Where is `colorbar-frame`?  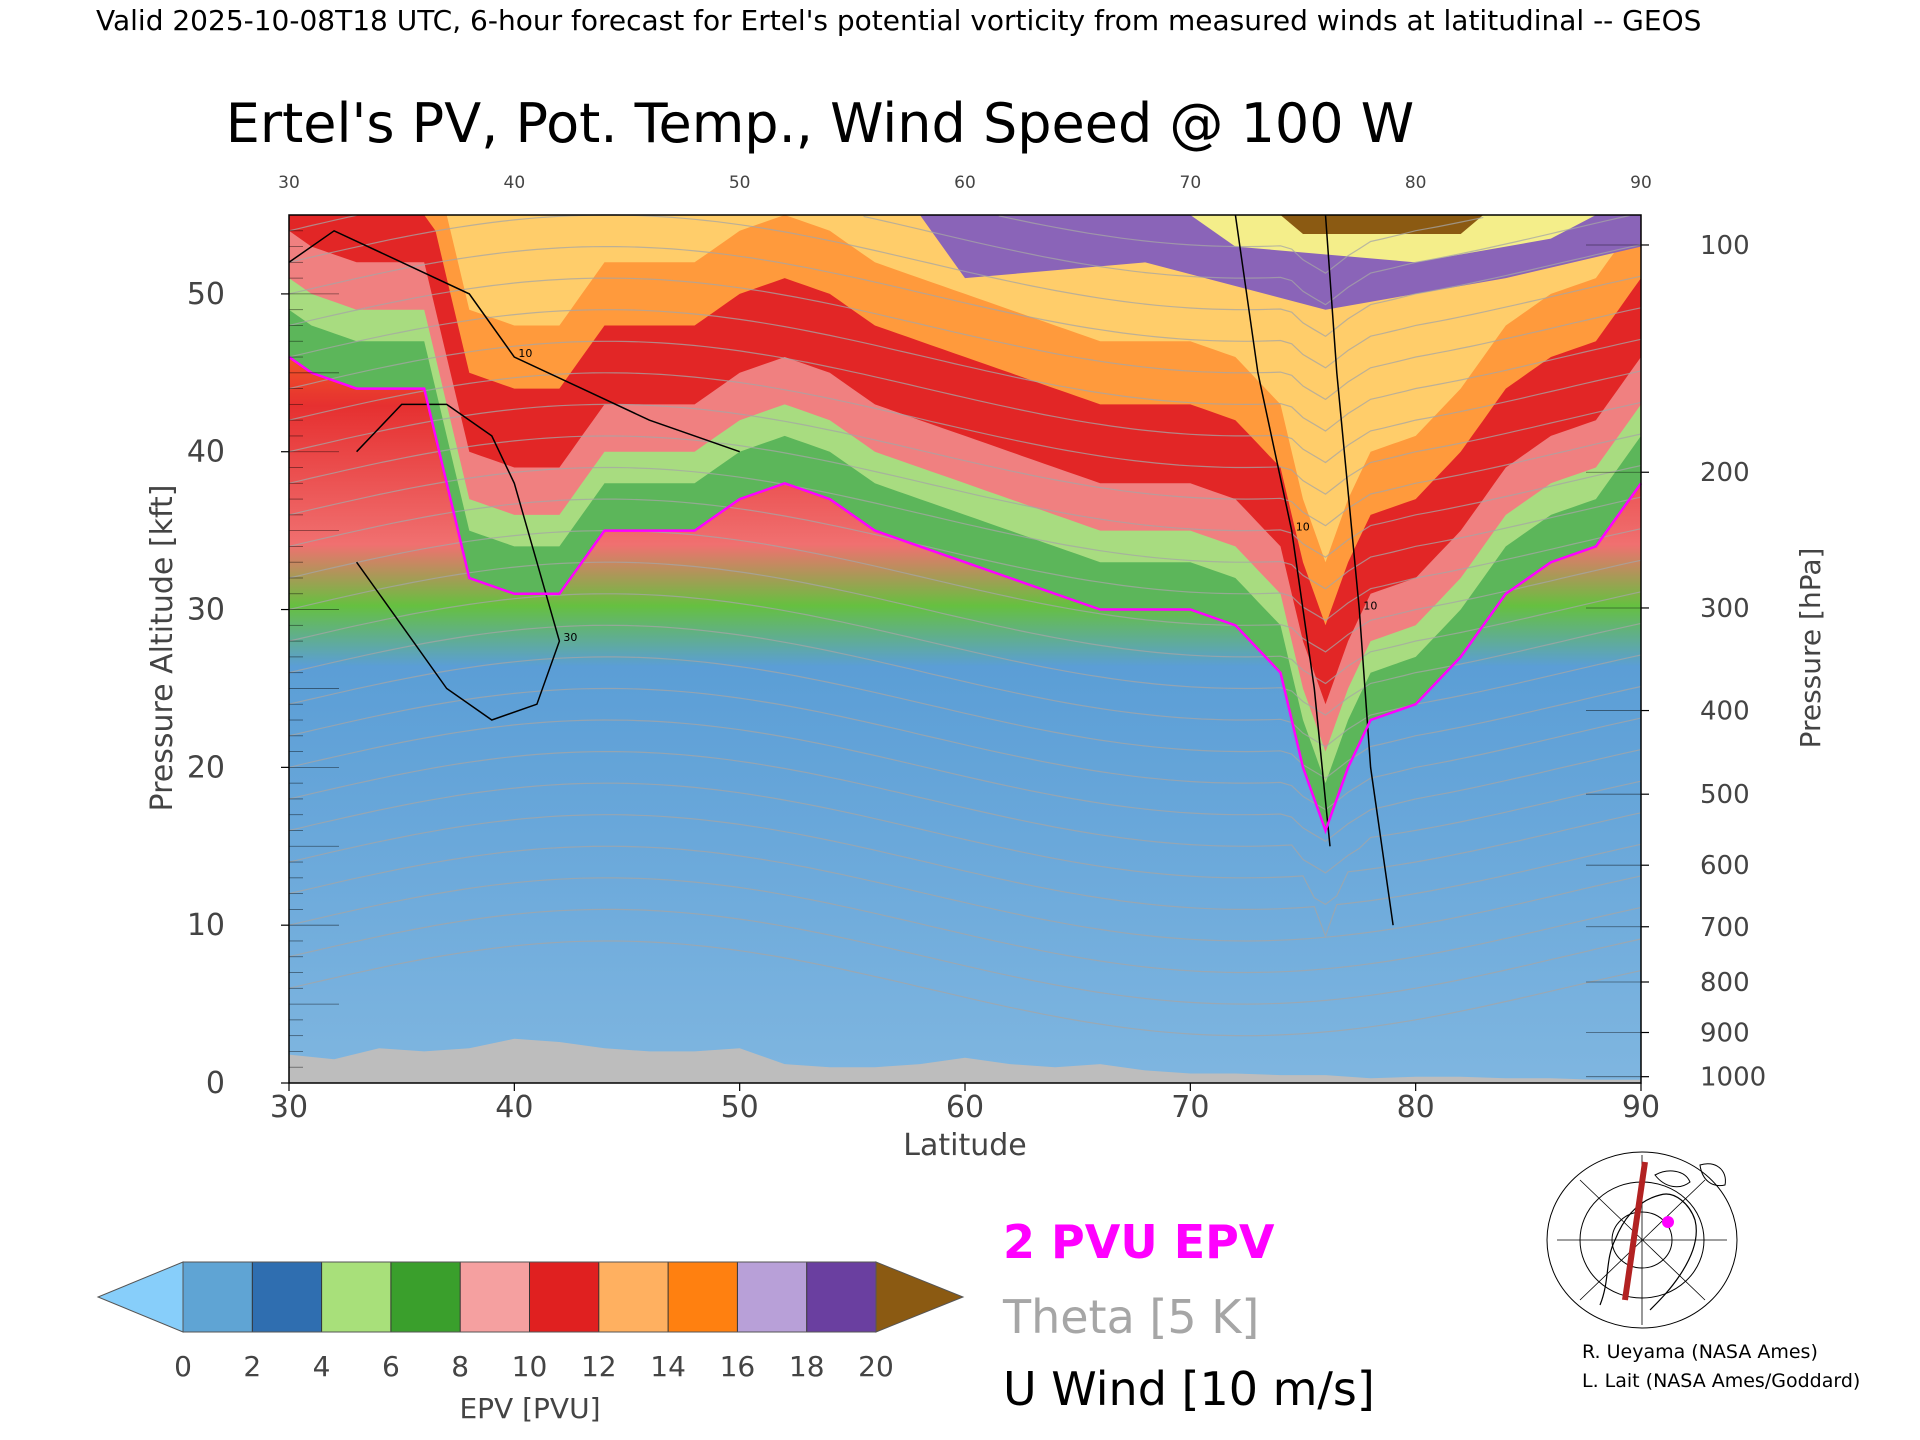 colorbar-frame is located at coordinates (529, 1297).